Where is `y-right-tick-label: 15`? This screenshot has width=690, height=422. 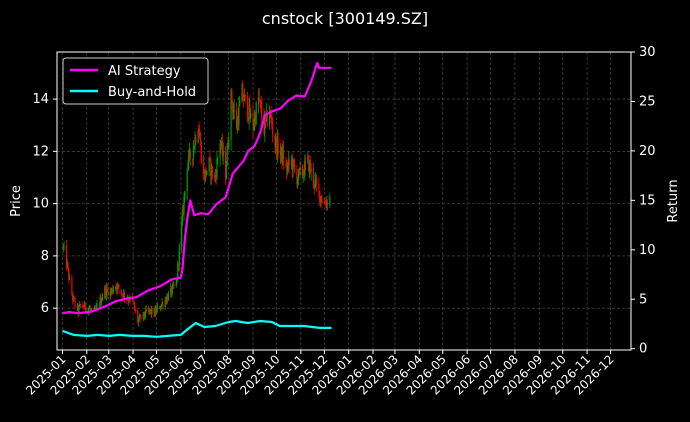
y-right-tick-label: 15 is located at coordinates (647, 200).